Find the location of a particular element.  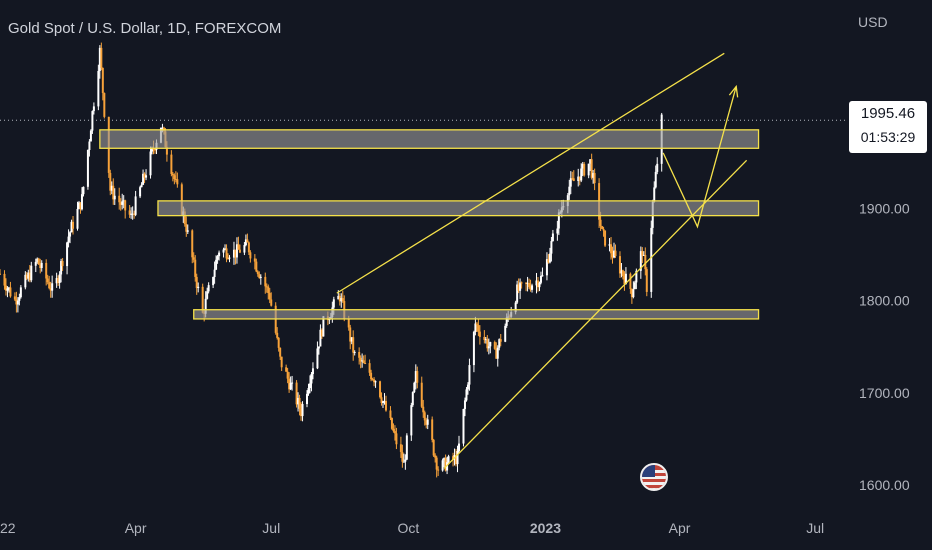

price-zone is located at coordinates (458, 208).